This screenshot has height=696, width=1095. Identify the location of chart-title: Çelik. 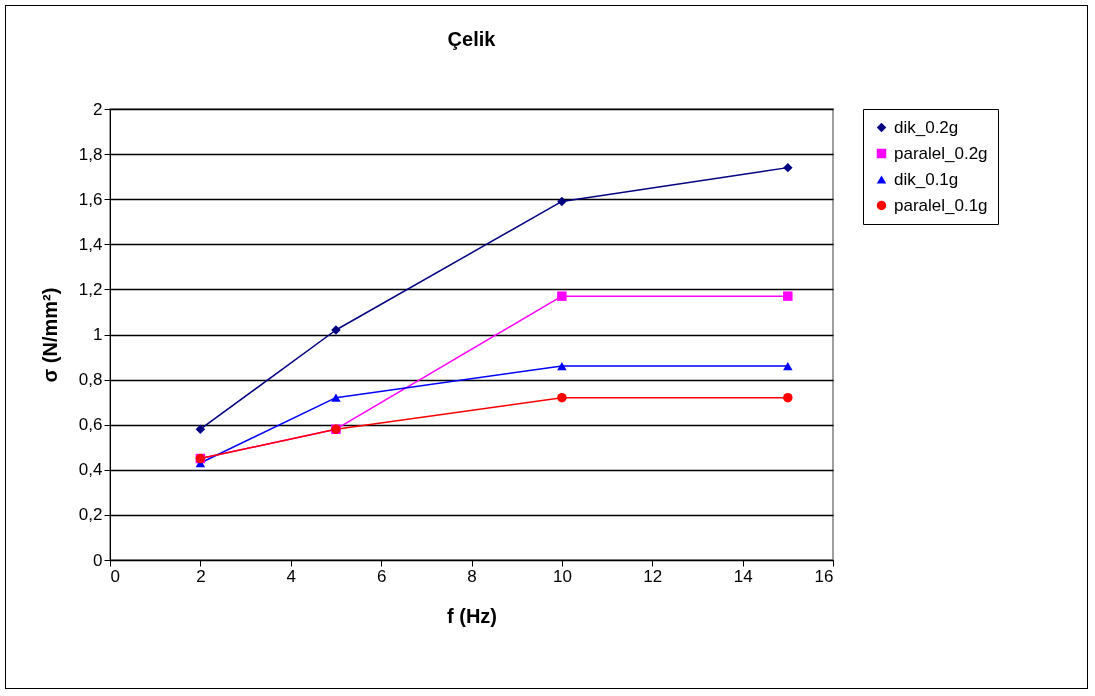
(472, 39).